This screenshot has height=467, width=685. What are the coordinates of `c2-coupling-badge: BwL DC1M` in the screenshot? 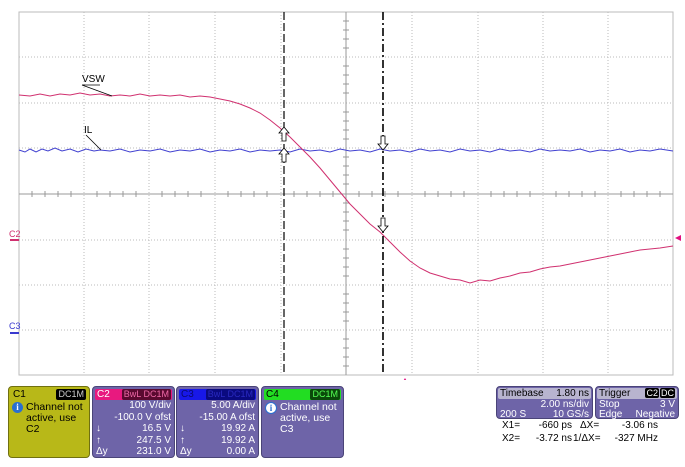 It's located at (146, 394).